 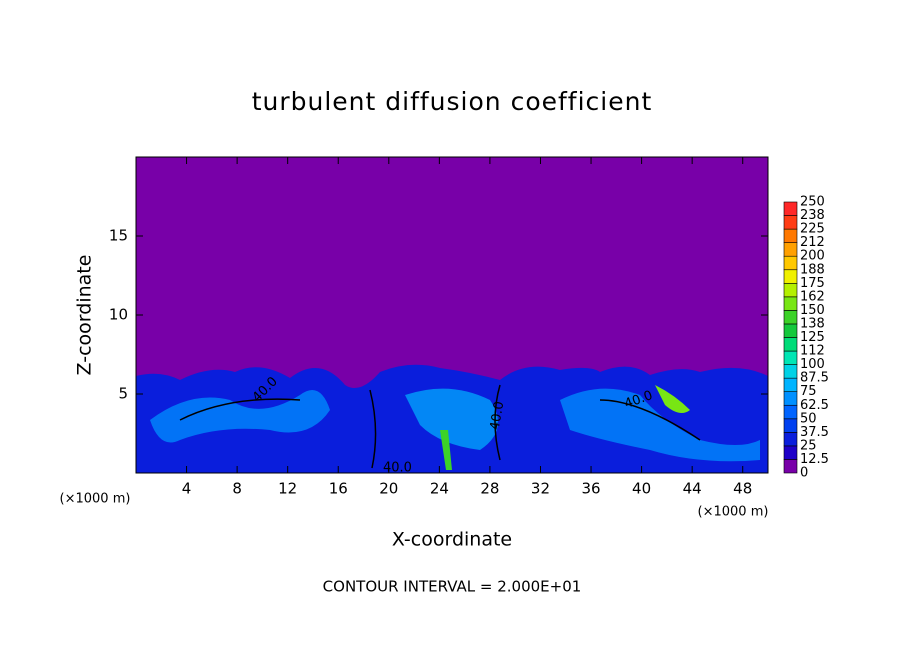 What do you see at coordinates (814, 459) in the screenshot?
I see `colorbar-label: 12.5` at bounding box center [814, 459].